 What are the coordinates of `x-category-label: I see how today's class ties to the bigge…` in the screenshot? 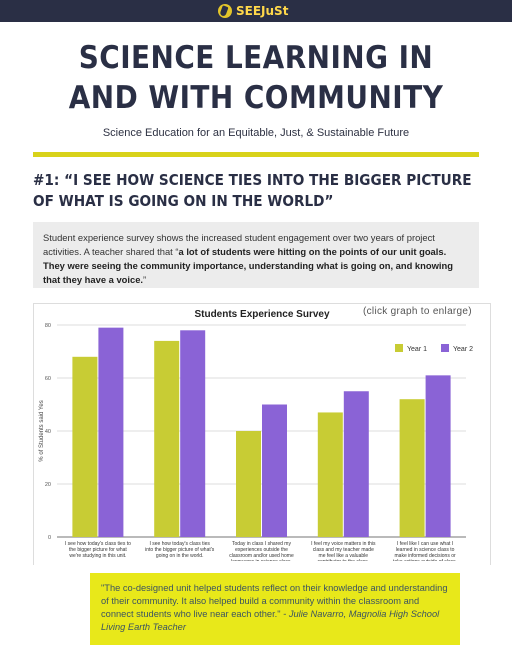 It's located at (98, 550).